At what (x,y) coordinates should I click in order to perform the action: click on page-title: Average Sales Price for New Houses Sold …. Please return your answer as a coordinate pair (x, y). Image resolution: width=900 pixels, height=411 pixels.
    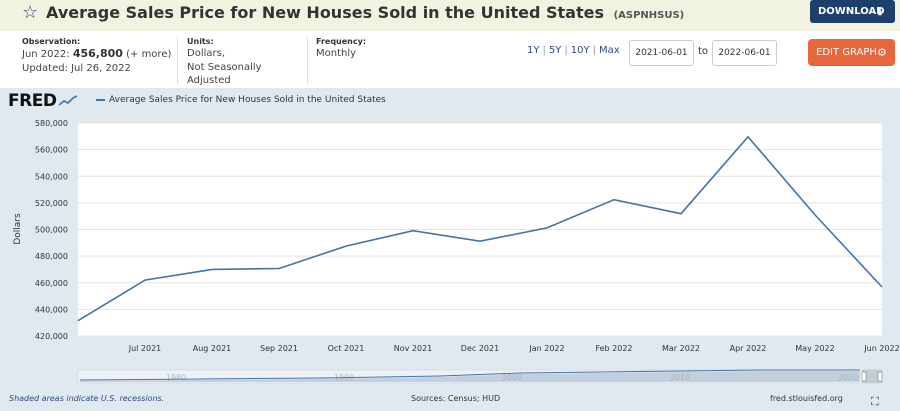
    Looking at the image, I should click on (365, 12).